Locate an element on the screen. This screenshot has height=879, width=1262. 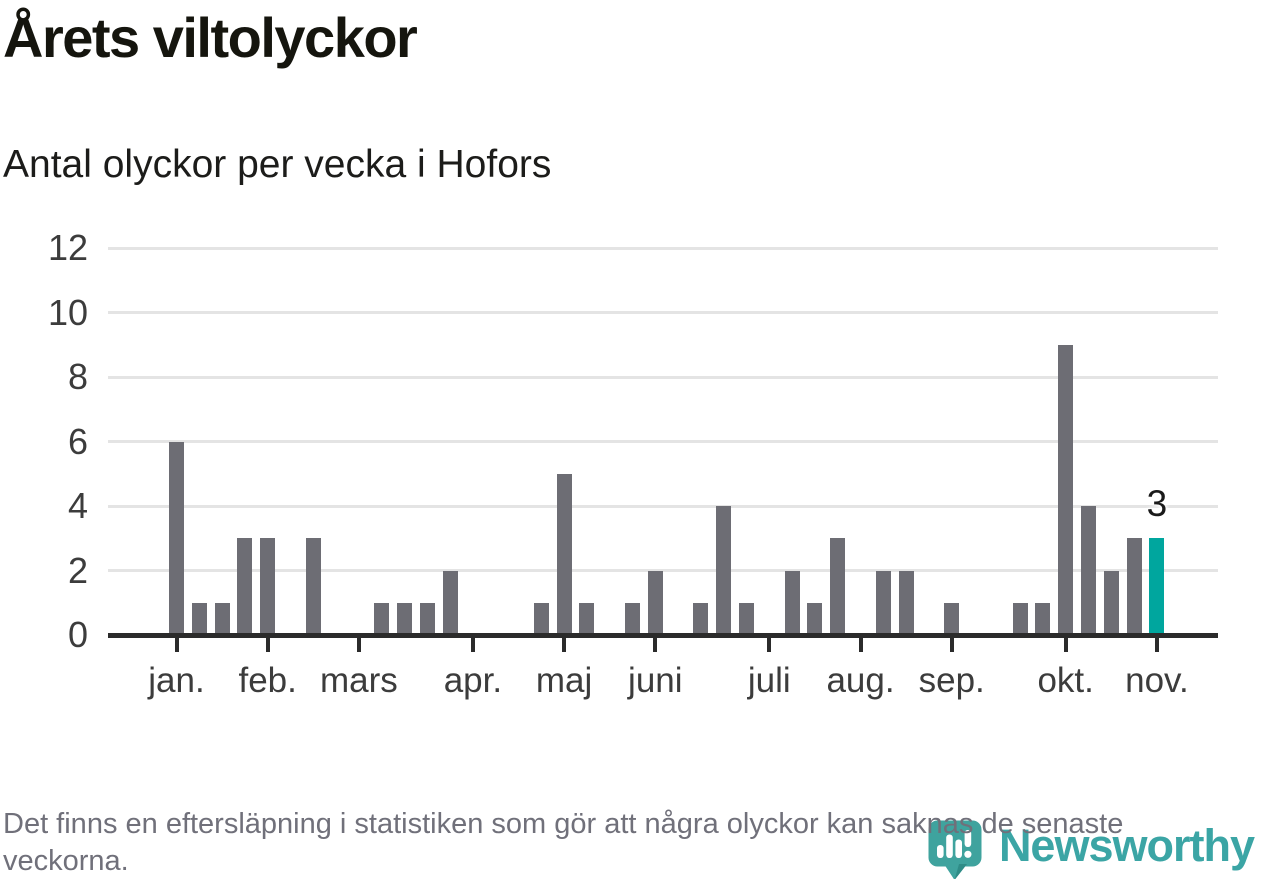
x-axis-tick-aug is located at coordinates (860, 644).